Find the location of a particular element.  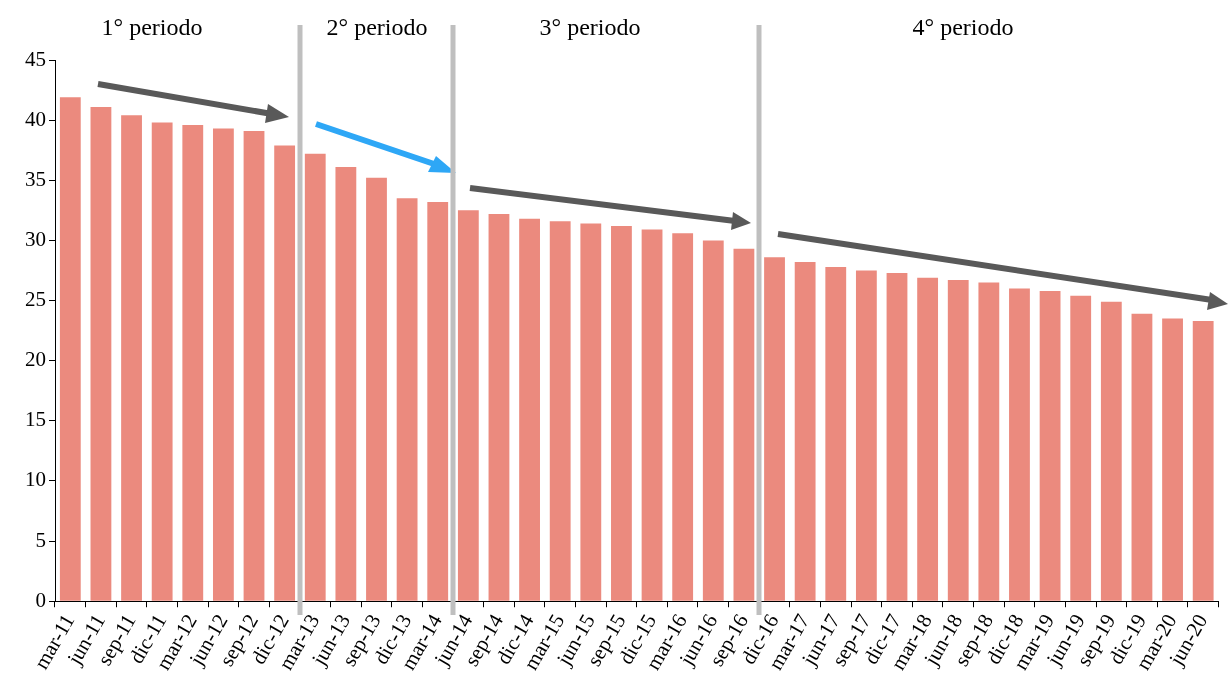

text: 3° periodo is located at coordinates (590, 27).